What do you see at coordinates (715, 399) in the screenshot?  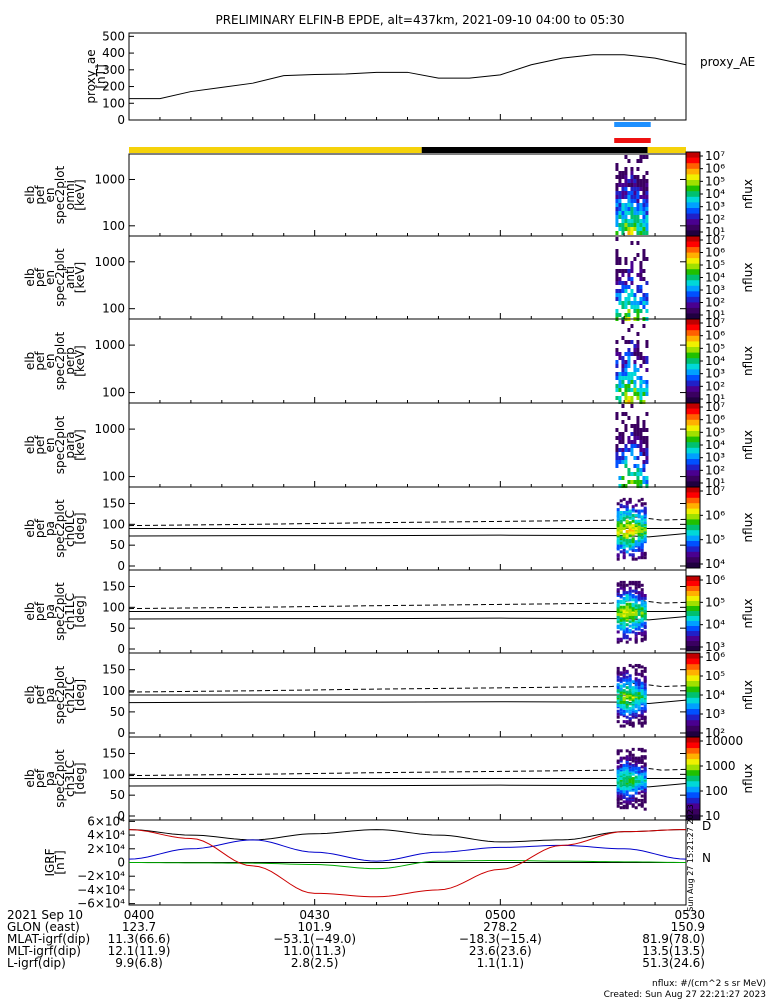 I see `colorbar-tick-label: 10¹` at bounding box center [715, 399].